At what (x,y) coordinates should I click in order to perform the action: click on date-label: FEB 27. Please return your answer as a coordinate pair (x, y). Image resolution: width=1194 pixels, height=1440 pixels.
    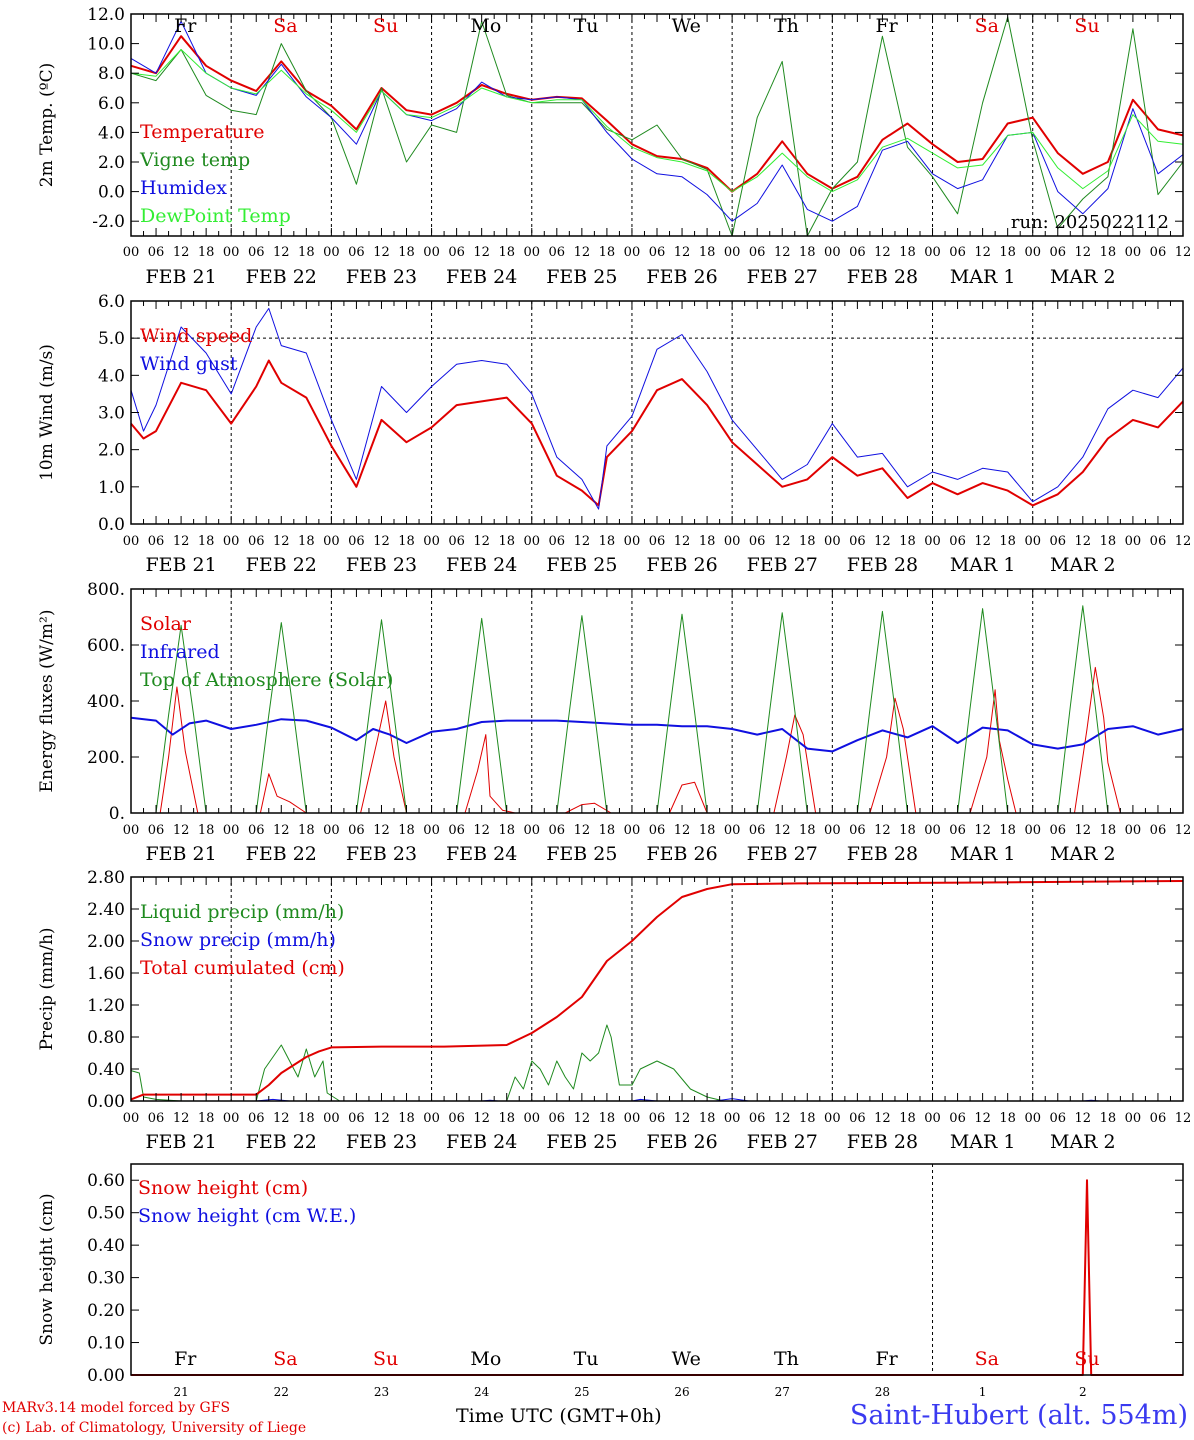
    Looking at the image, I should click on (782, 565).